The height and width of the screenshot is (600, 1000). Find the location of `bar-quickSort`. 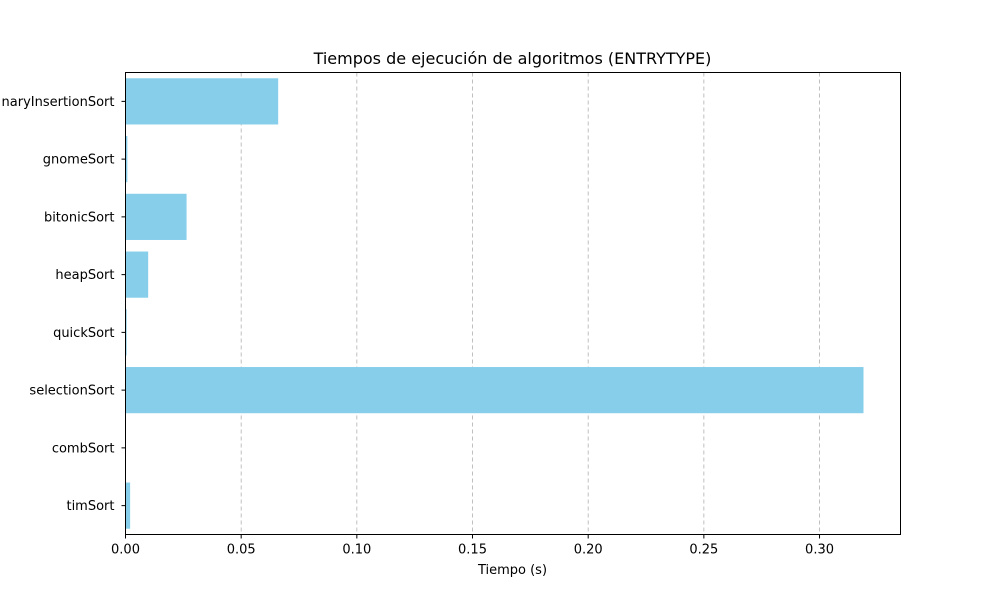

bar-quickSort is located at coordinates (126, 332).